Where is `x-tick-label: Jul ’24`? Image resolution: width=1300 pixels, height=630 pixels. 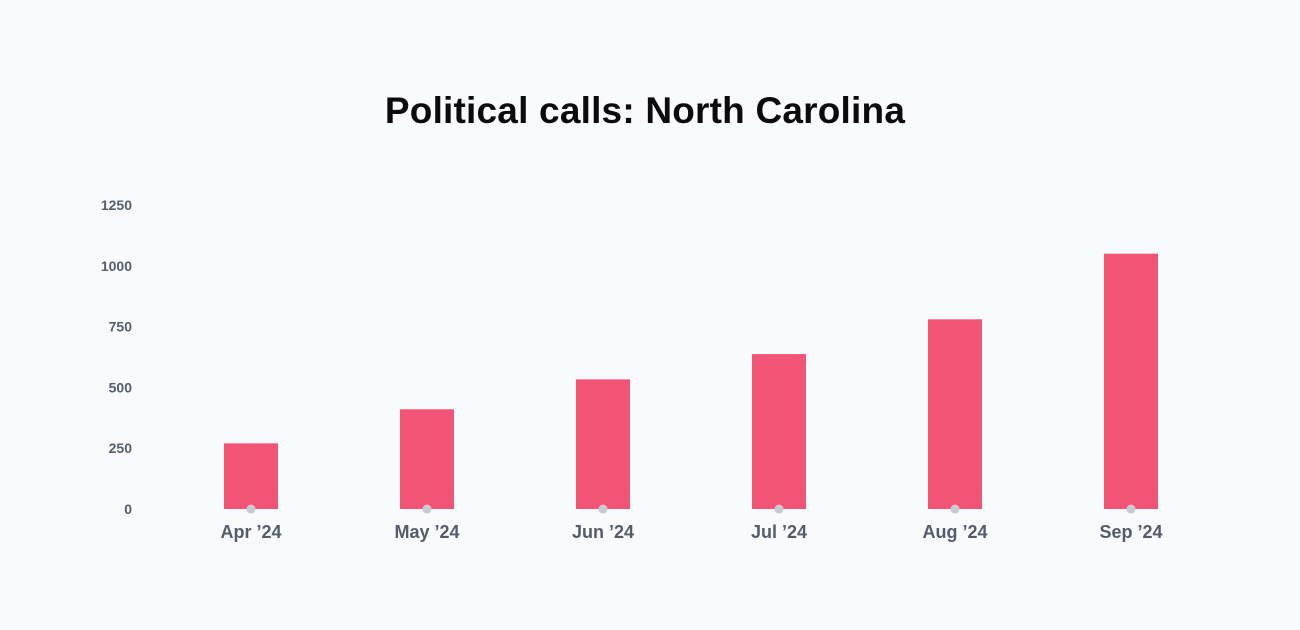
x-tick-label: Jul ’24 is located at coordinates (779, 532).